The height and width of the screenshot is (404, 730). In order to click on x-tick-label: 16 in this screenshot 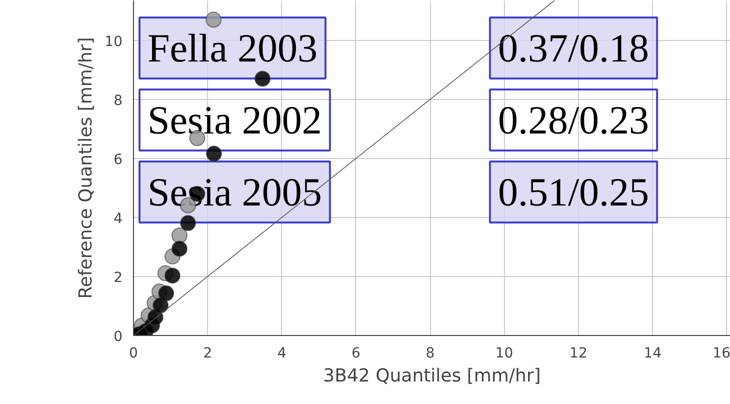, I will do `click(721, 354)`.